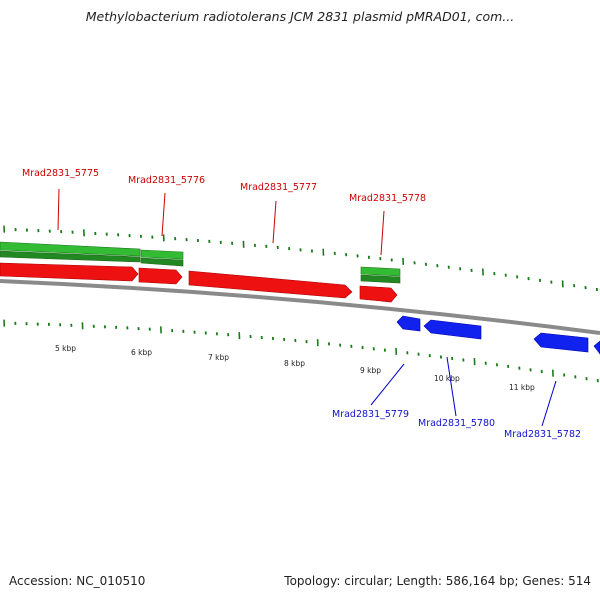  I want to click on green-feature-5775-b, so click(70, 256).